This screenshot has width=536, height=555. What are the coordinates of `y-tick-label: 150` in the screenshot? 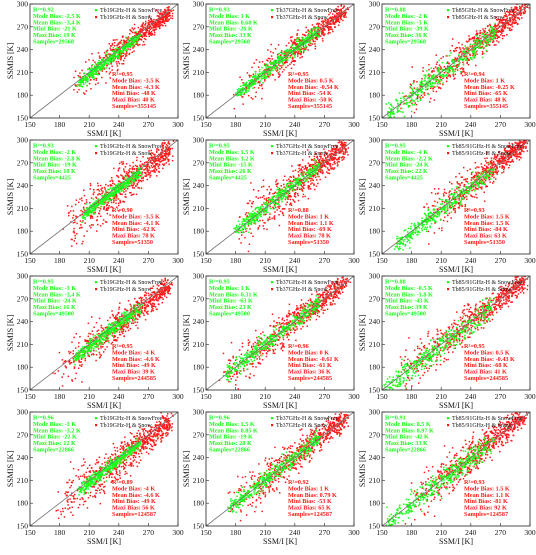 It's located at (199, 118).